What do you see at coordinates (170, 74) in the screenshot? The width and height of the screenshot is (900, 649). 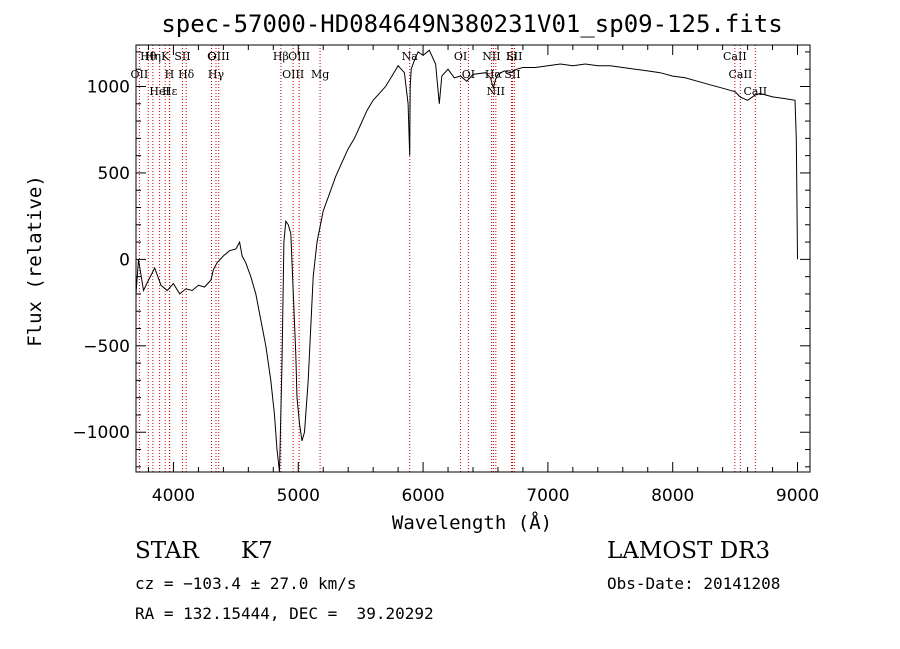 I see `spectral-line-label: H` at bounding box center [170, 74].